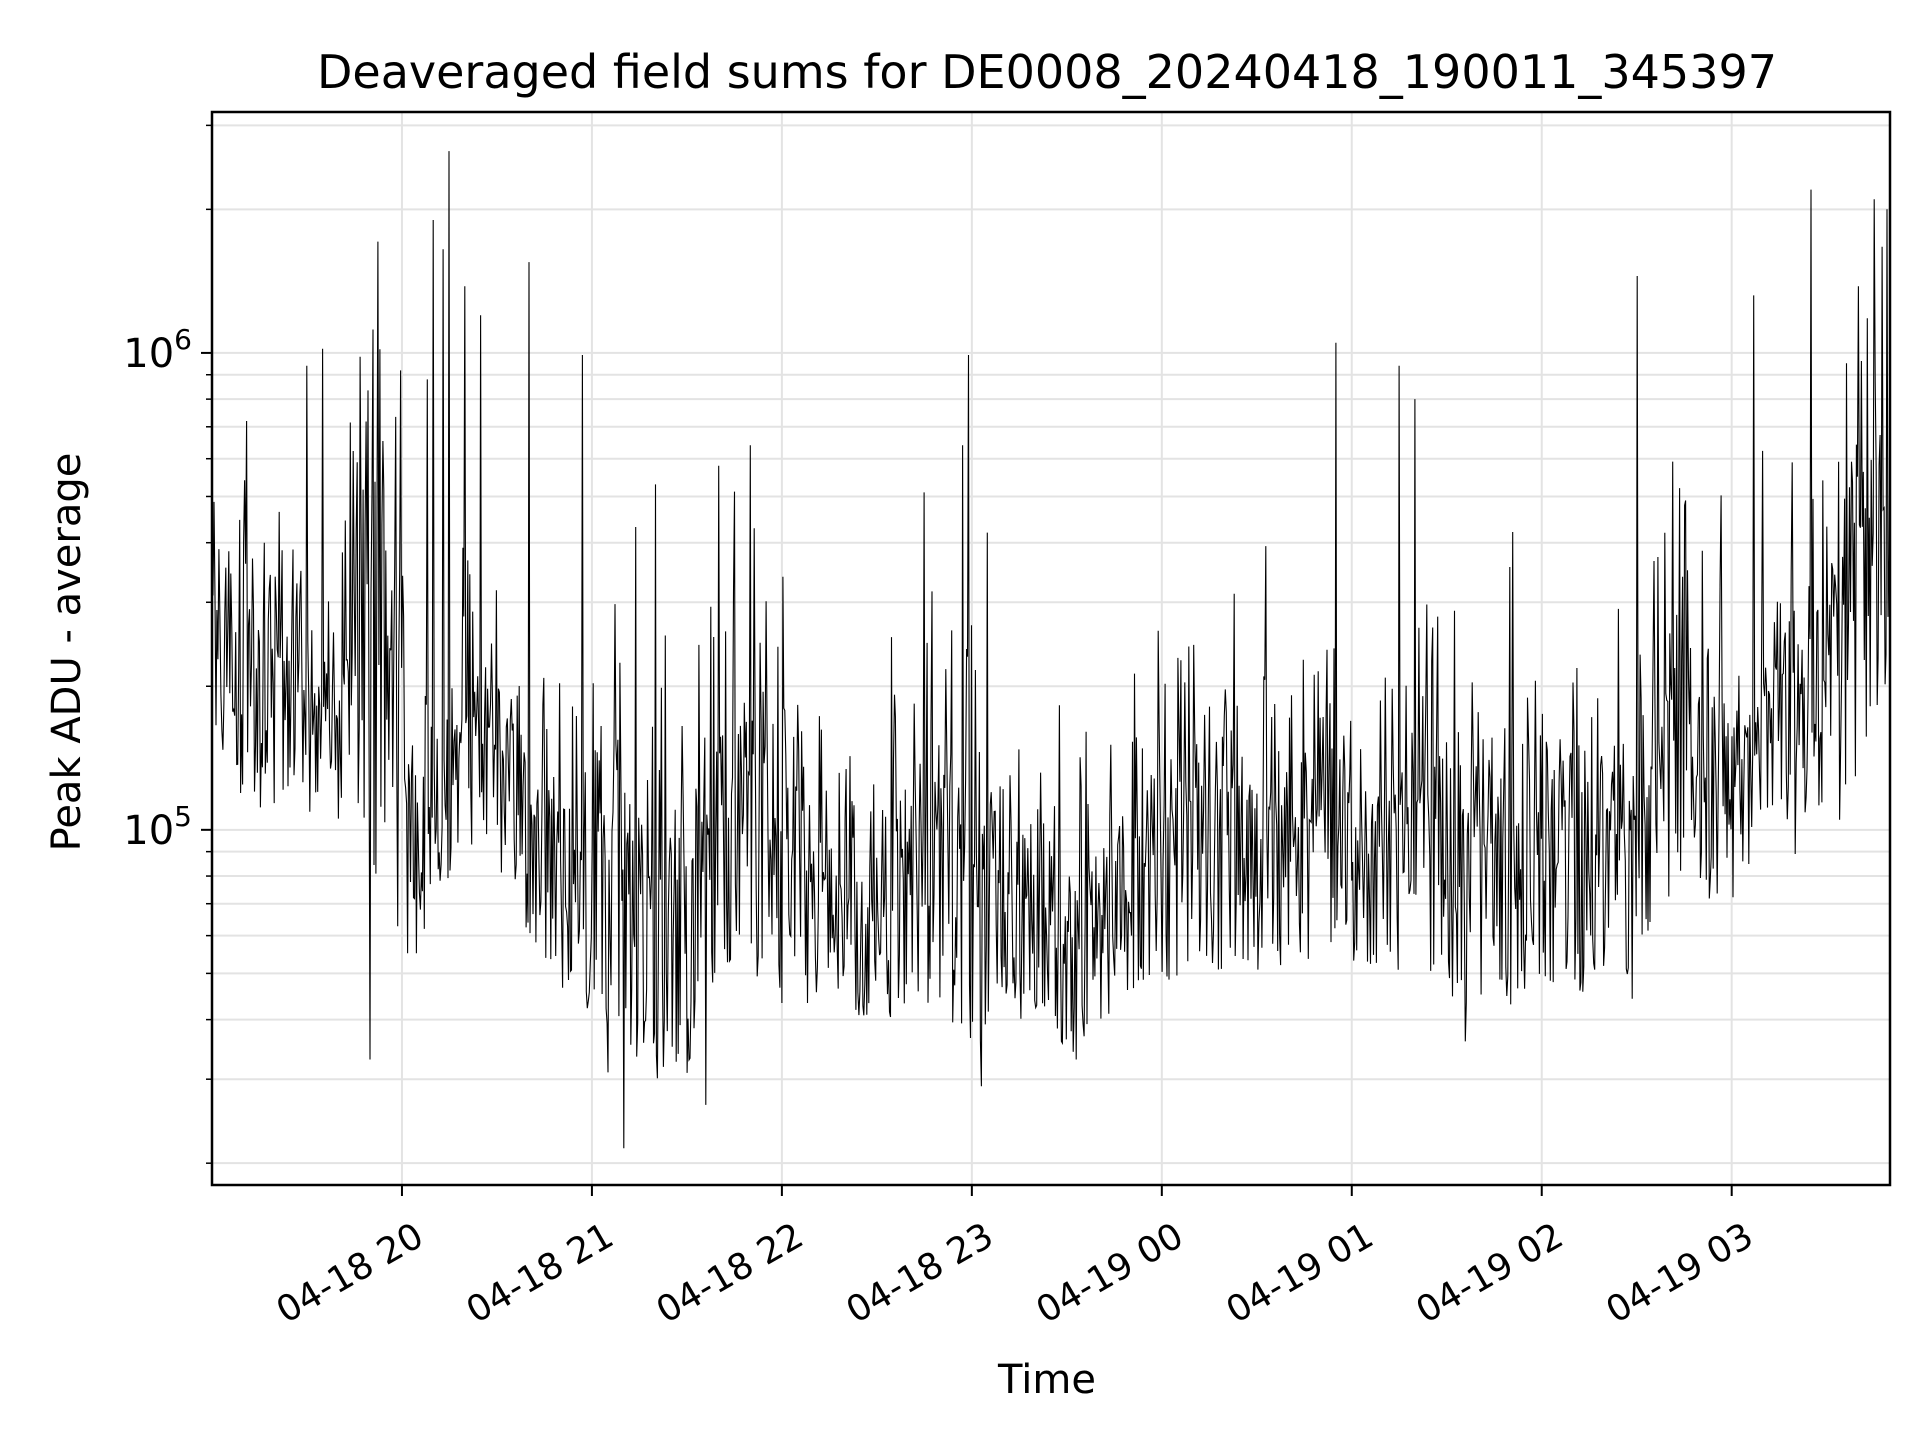 The image size is (1920, 1440). What do you see at coordinates (1046, 1380) in the screenshot?
I see `x-axis-label: Time` at bounding box center [1046, 1380].